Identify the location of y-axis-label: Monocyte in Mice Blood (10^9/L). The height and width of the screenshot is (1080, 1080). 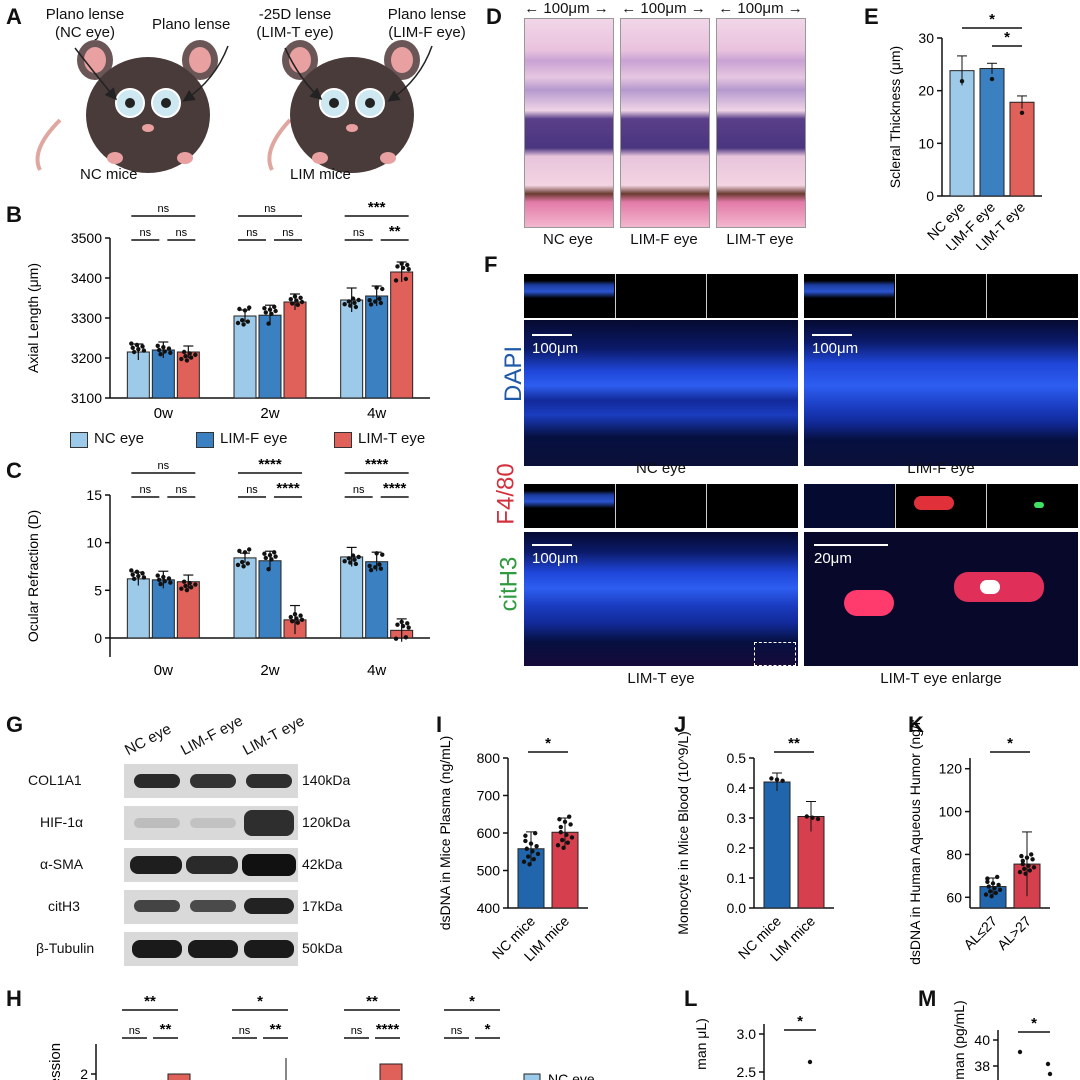
(683, 832).